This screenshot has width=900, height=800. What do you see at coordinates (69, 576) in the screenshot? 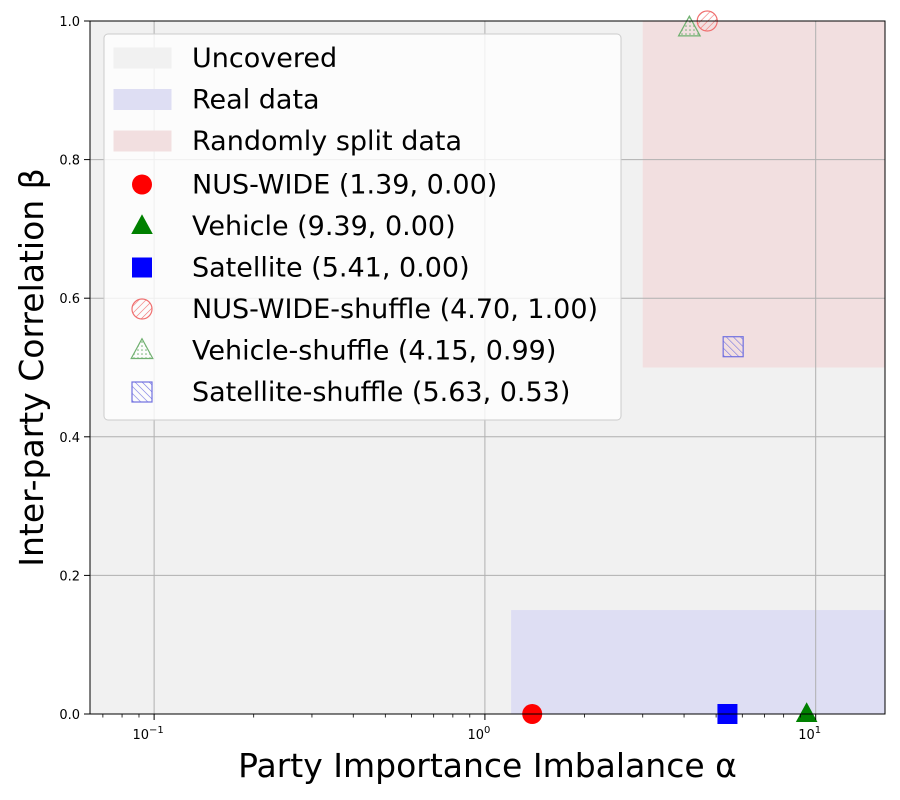
I see `y-tick-label: 0.2` at bounding box center [69, 576].